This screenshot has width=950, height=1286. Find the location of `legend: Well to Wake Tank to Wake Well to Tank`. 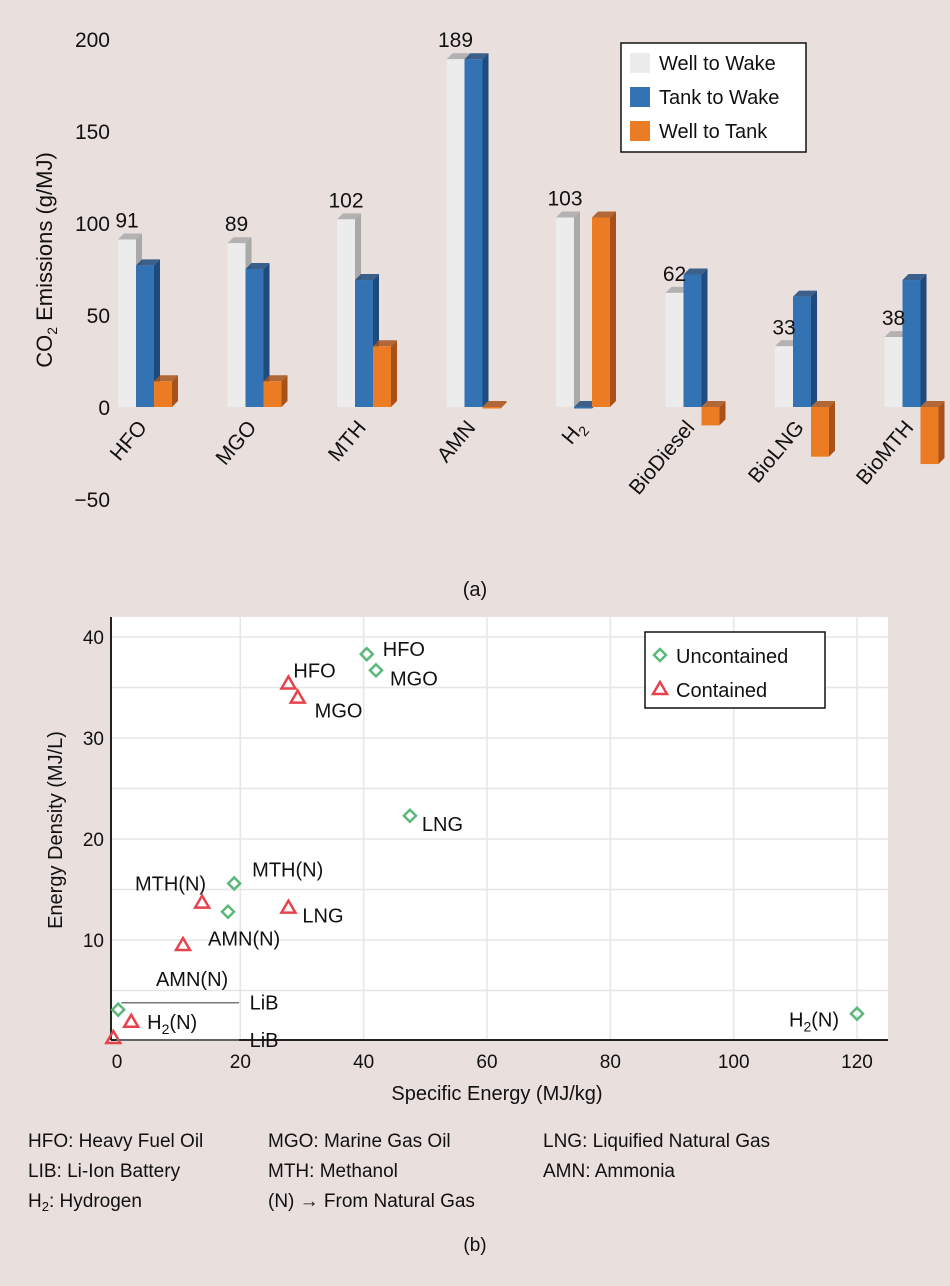

legend: Well to Wake Tank to Wake Well to Tank is located at coordinates (713, 97).